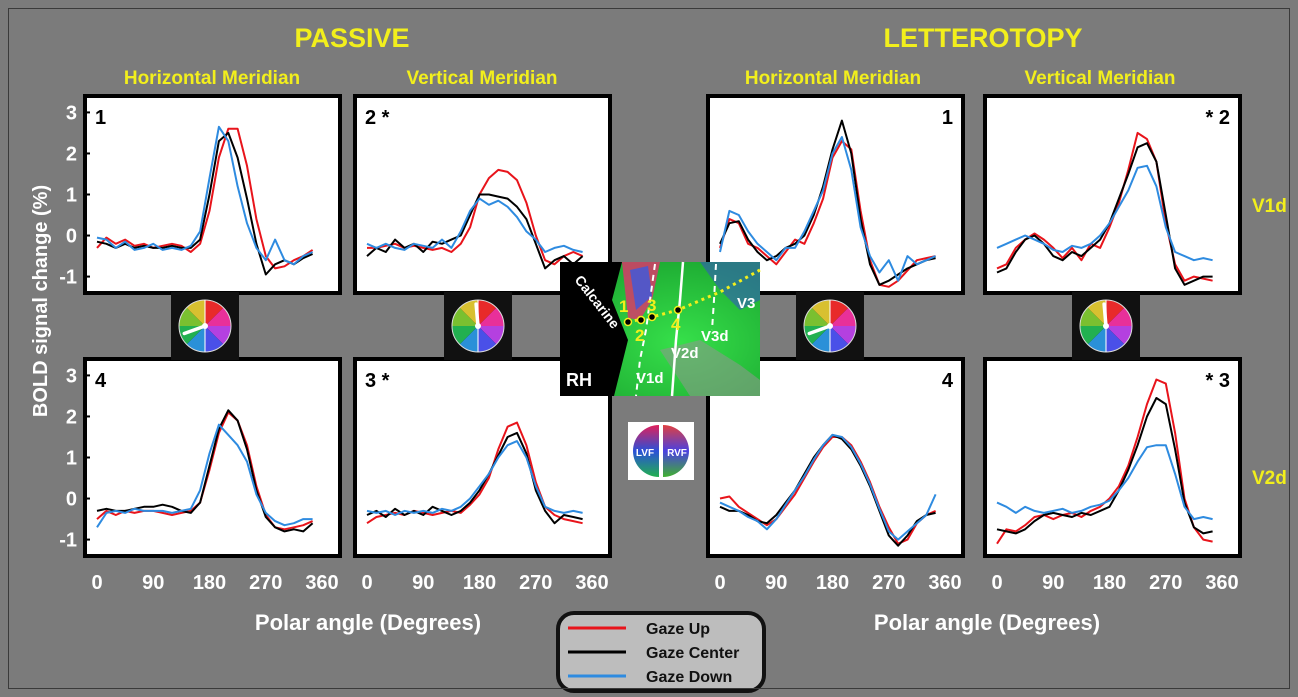 The height and width of the screenshot is (697, 1298). What do you see at coordinates (651, 305) in the screenshot?
I see `map-roi-label-3: 3` at bounding box center [651, 305].